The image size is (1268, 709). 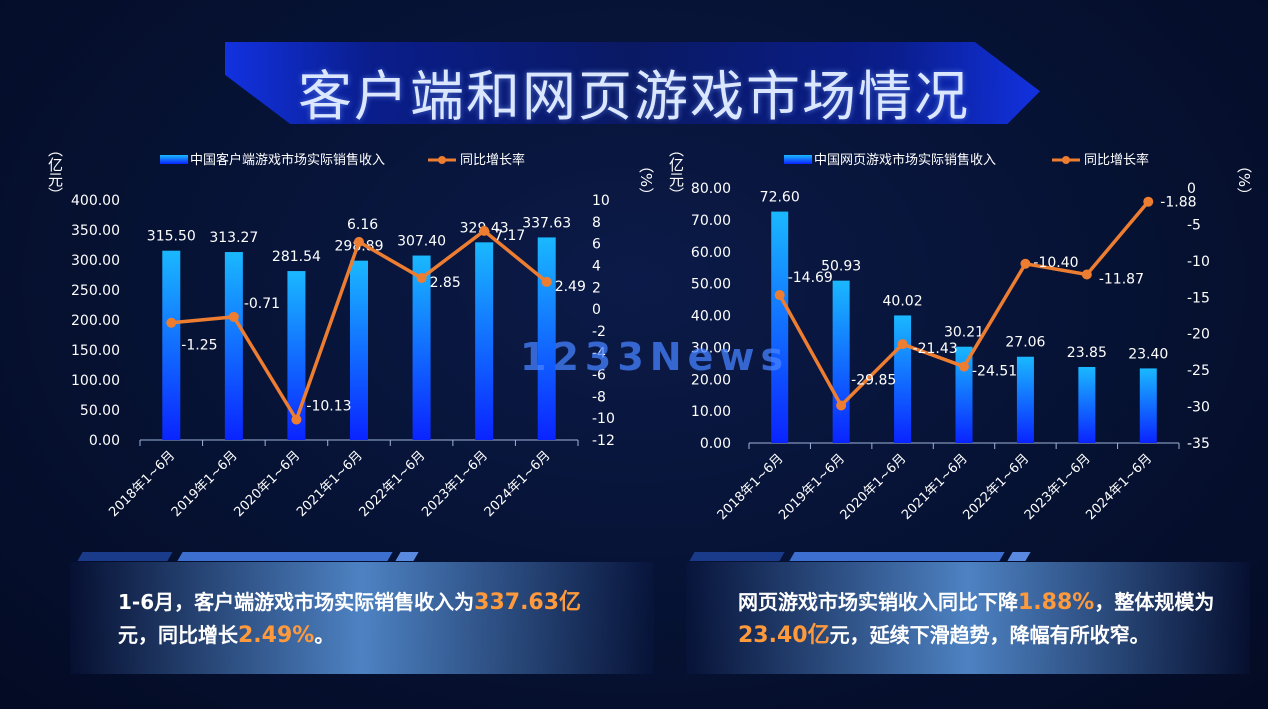 I want to click on summary-right-text-3: 元，延续下滑趋势，降幅有所收窄。, so click(x=989, y=635).